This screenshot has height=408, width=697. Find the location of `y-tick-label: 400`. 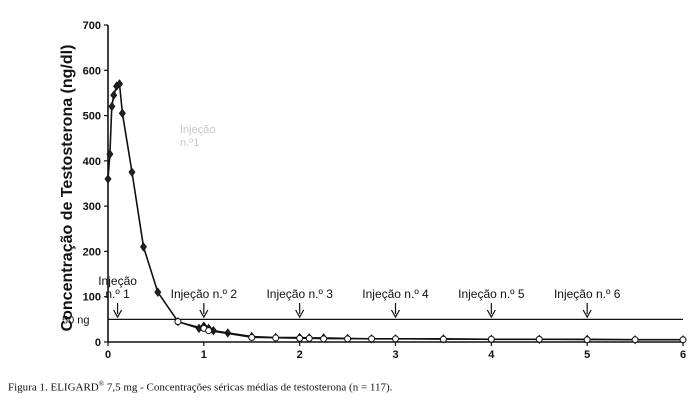

y-tick-label: 400 is located at coordinates (92, 162).